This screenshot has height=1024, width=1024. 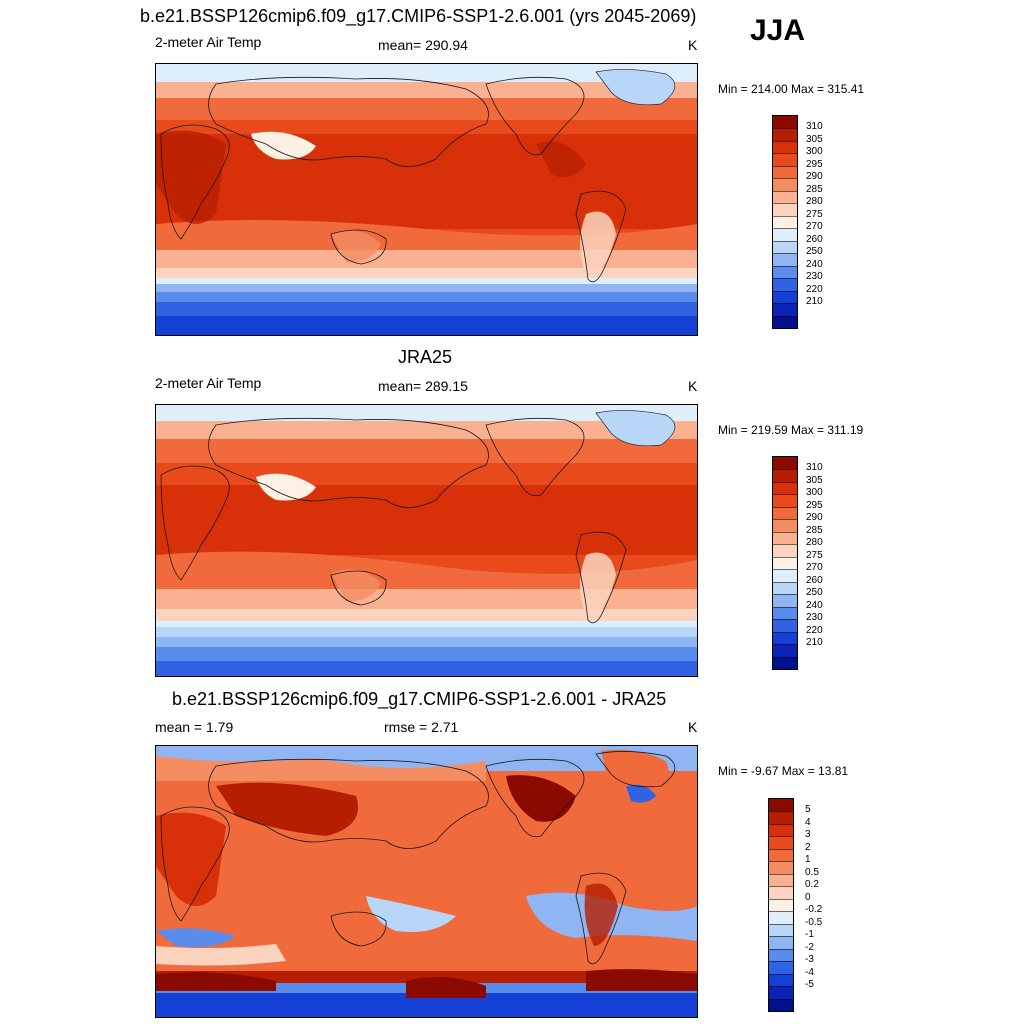 I want to click on colorbar-tick-label: 310, so click(x=814, y=127).